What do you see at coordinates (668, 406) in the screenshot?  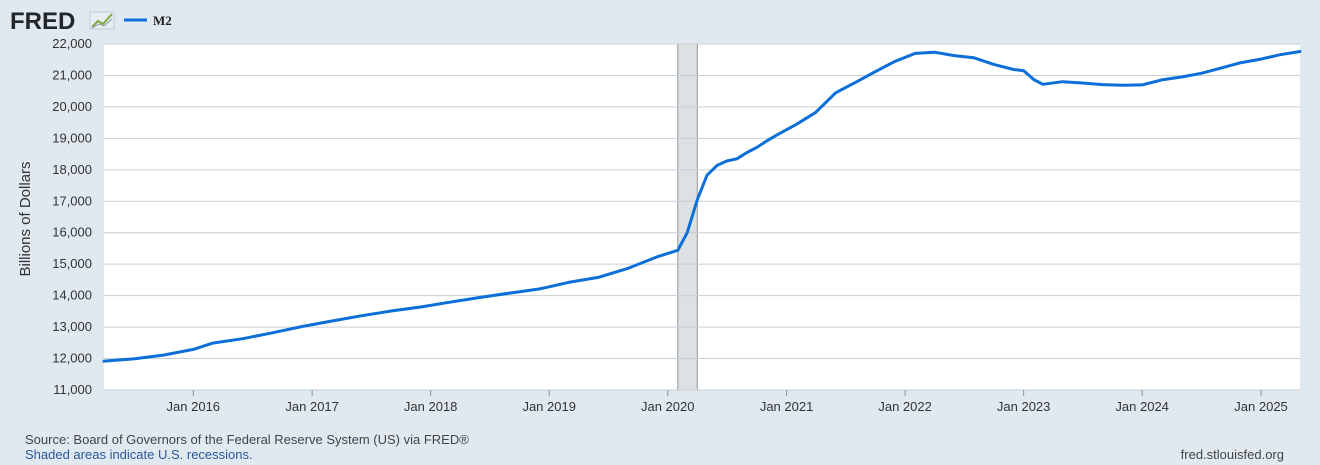 I see `x-tick-label: Jan 2020` at bounding box center [668, 406].